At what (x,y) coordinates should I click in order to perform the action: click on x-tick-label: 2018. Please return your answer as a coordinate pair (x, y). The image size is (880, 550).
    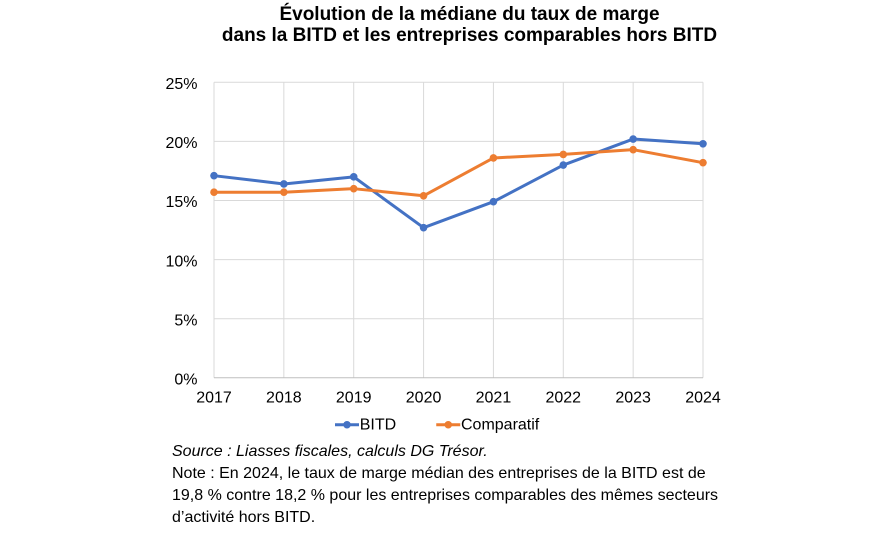
    Looking at the image, I should click on (284, 398).